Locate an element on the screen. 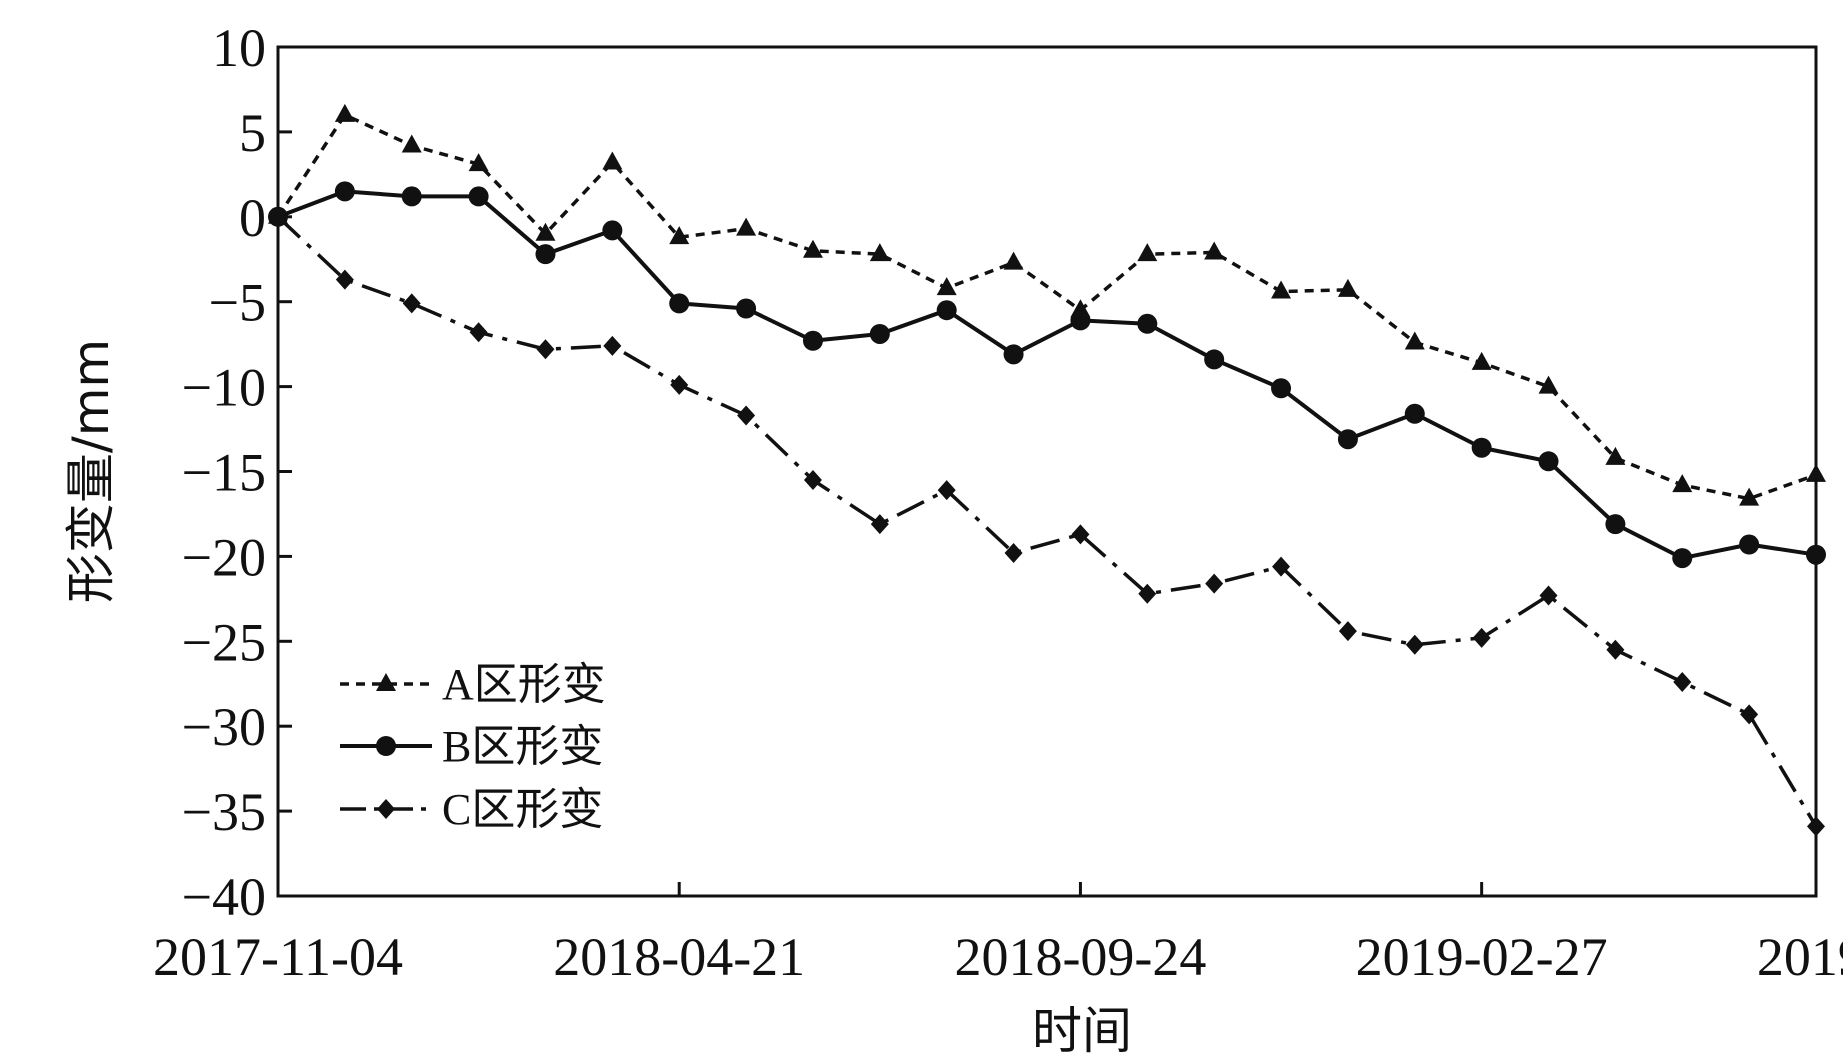  y-tick-label: −15 is located at coordinates (224, 473).